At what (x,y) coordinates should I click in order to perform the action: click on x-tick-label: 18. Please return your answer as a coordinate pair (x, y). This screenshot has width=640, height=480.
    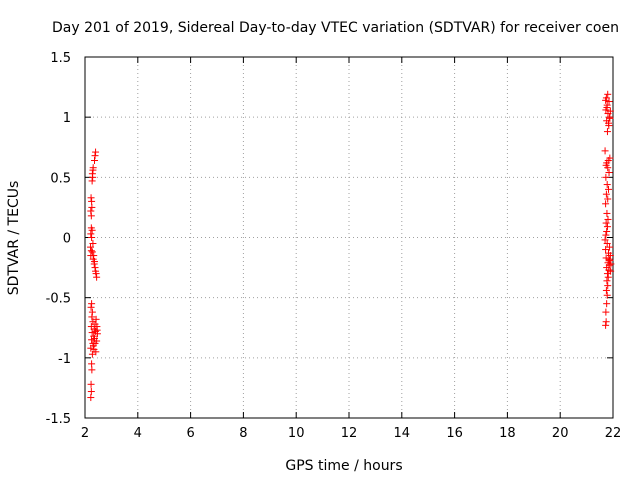
    Looking at the image, I should click on (507, 433).